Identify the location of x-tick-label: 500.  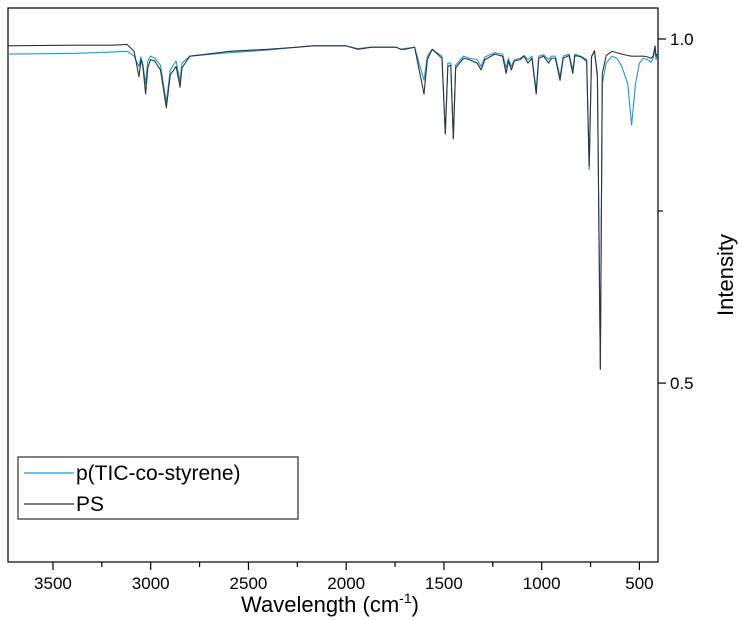
(639, 583).